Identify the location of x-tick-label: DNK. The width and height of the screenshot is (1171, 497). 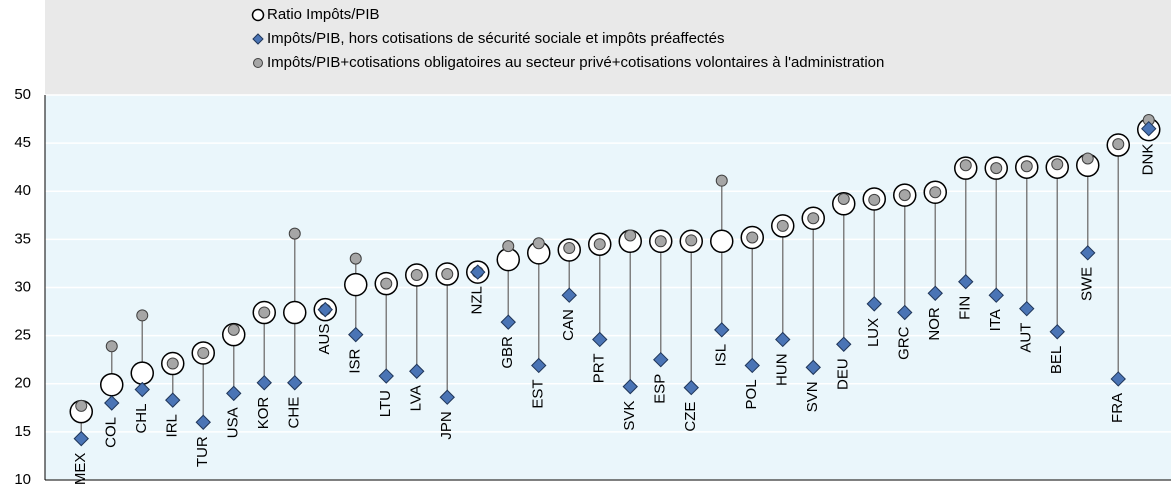
(1148, 160).